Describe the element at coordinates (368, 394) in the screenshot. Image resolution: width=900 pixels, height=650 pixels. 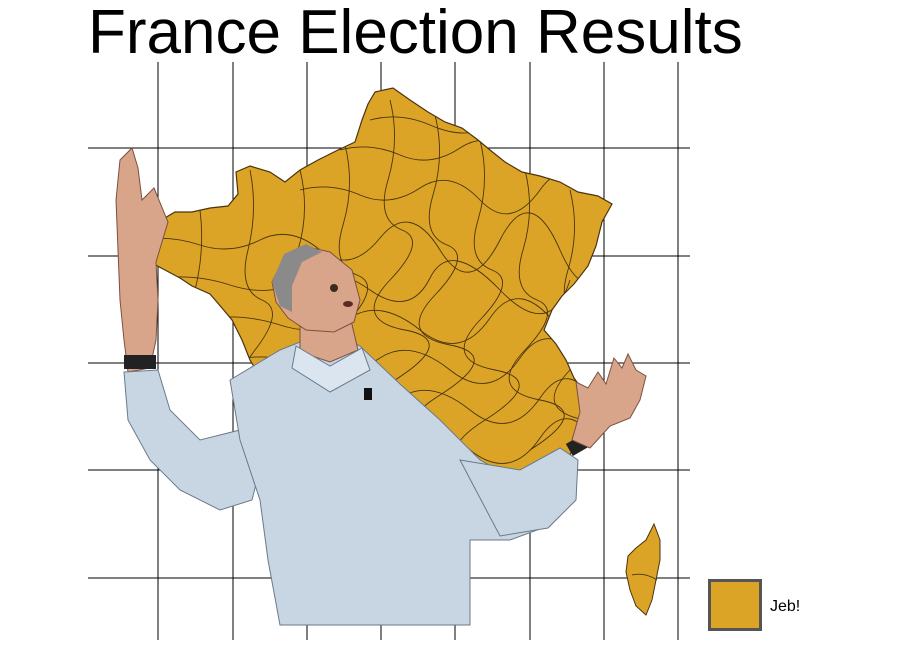
I see `person-microphone` at that location.